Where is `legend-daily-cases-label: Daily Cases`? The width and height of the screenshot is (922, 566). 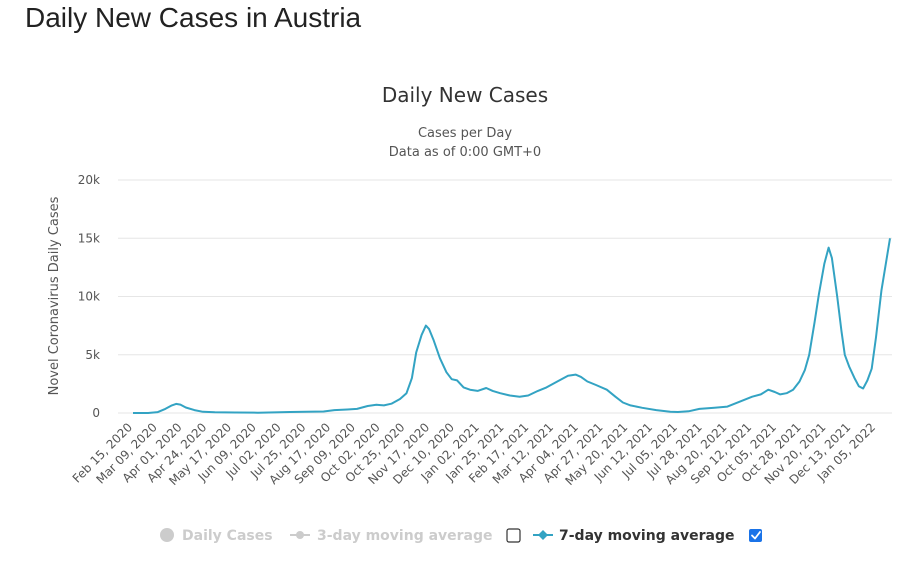 legend-daily-cases-label: Daily Cases is located at coordinates (227, 536).